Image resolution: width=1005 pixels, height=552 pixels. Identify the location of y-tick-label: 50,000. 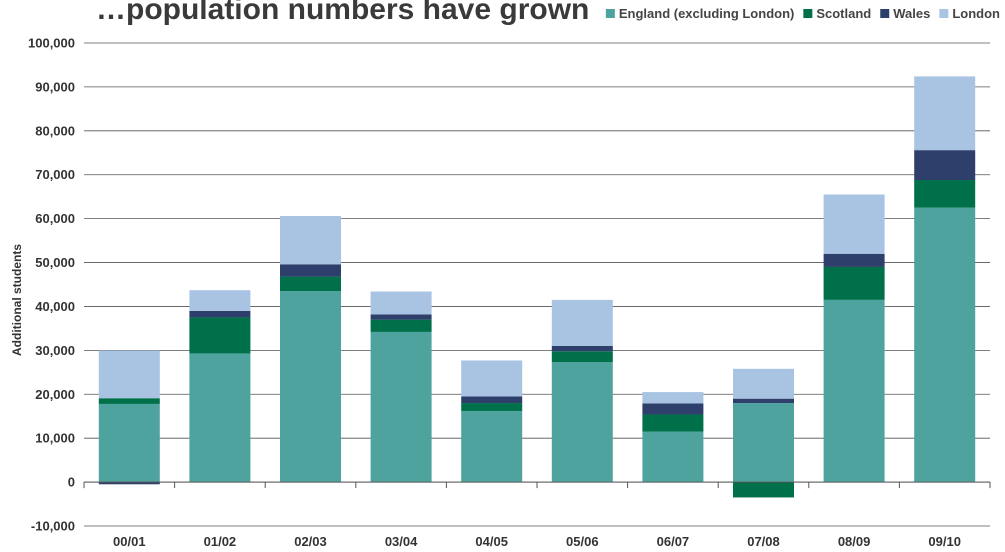
(55, 262).